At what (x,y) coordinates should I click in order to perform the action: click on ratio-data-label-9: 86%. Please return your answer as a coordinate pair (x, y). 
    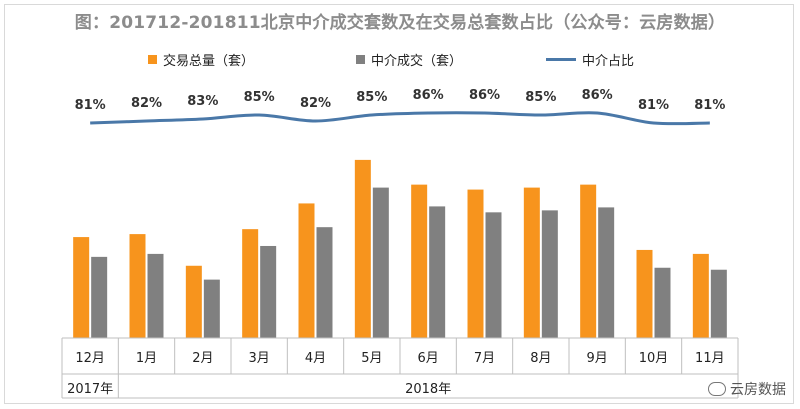
    Looking at the image, I should click on (597, 95).